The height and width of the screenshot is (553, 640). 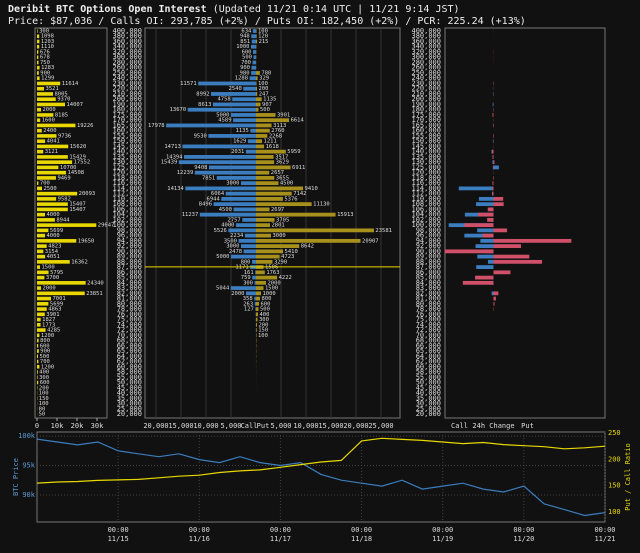 I want to click on value-label: 4041, so click(x=53, y=142).